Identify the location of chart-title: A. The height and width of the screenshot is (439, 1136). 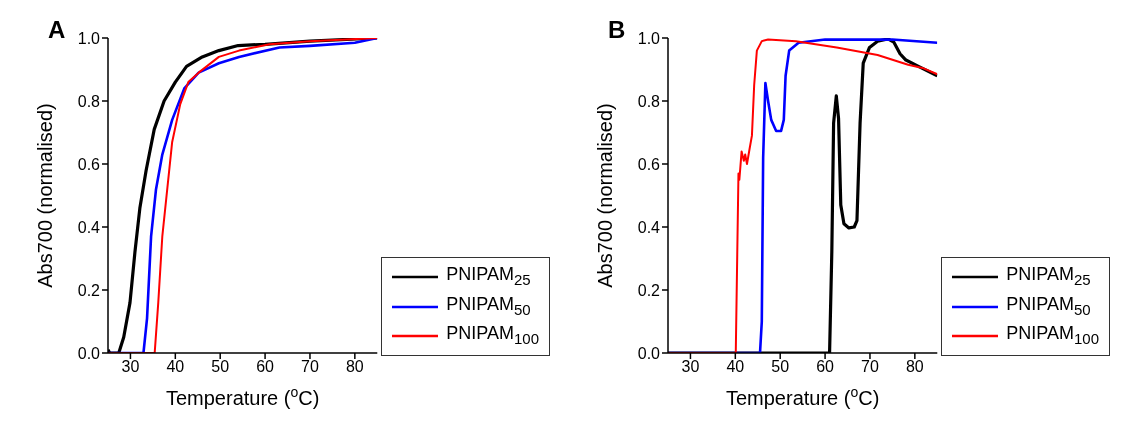
(57, 29).